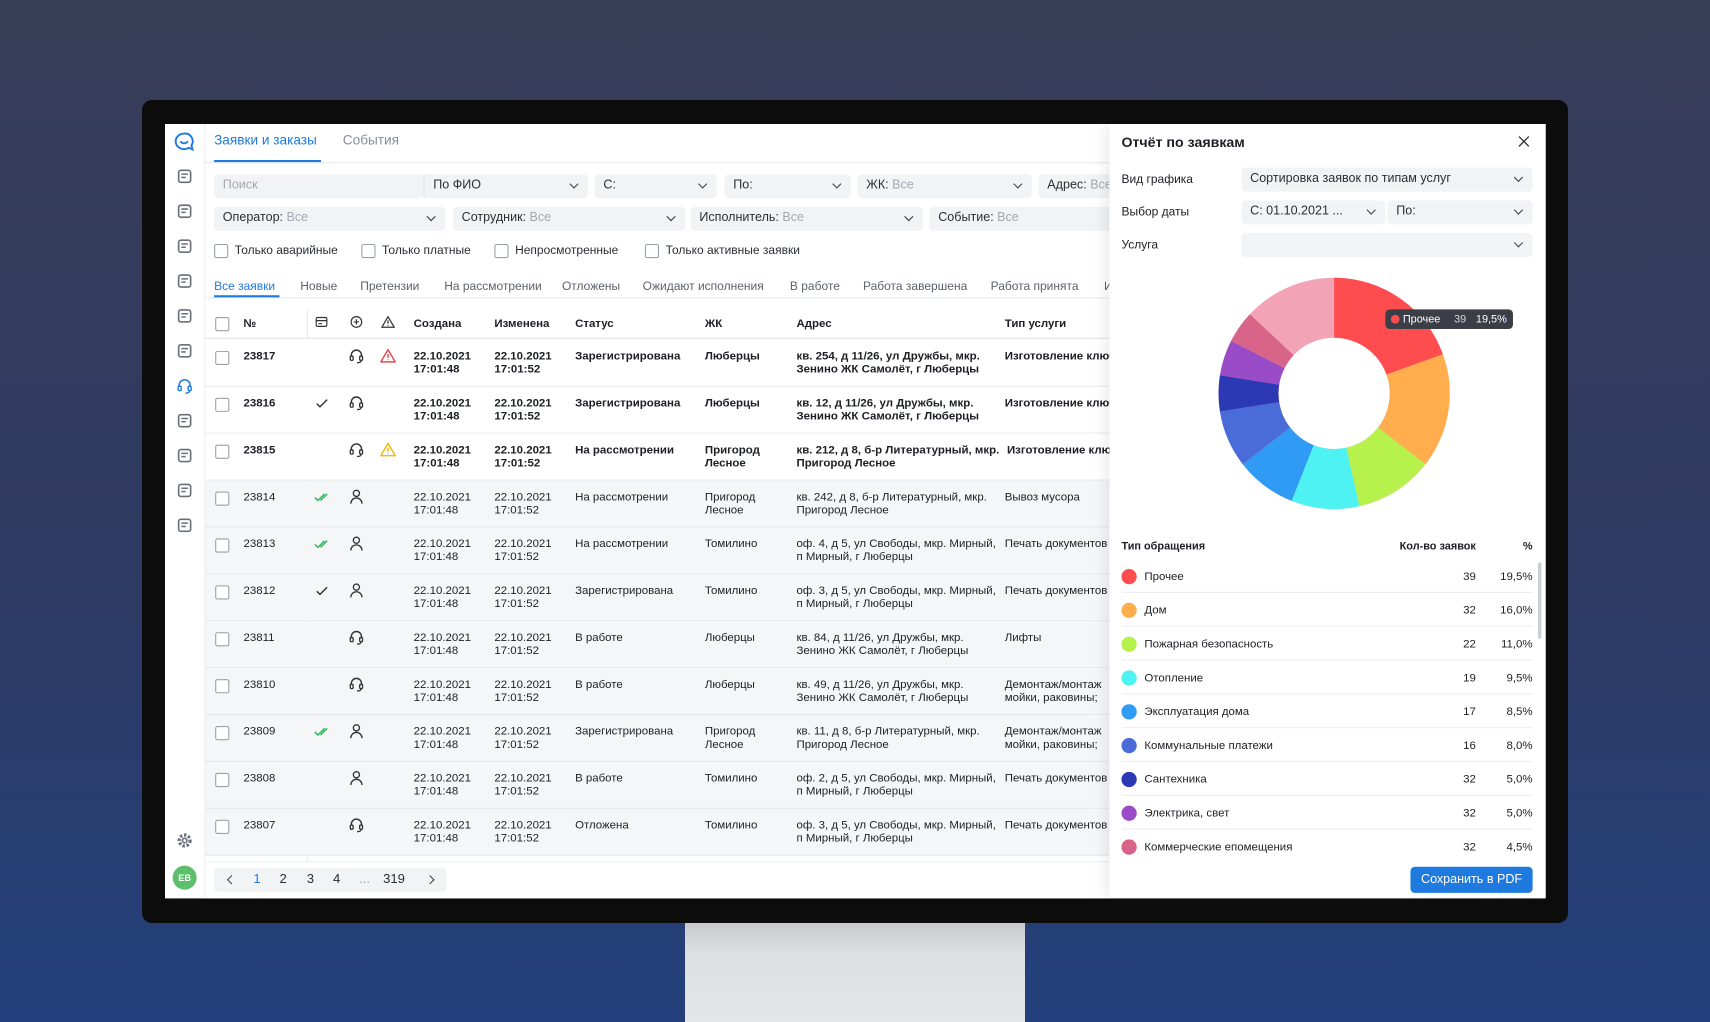  Describe the element at coordinates (1406, 211) in the screenshot. I see `select-value: По:` at that location.